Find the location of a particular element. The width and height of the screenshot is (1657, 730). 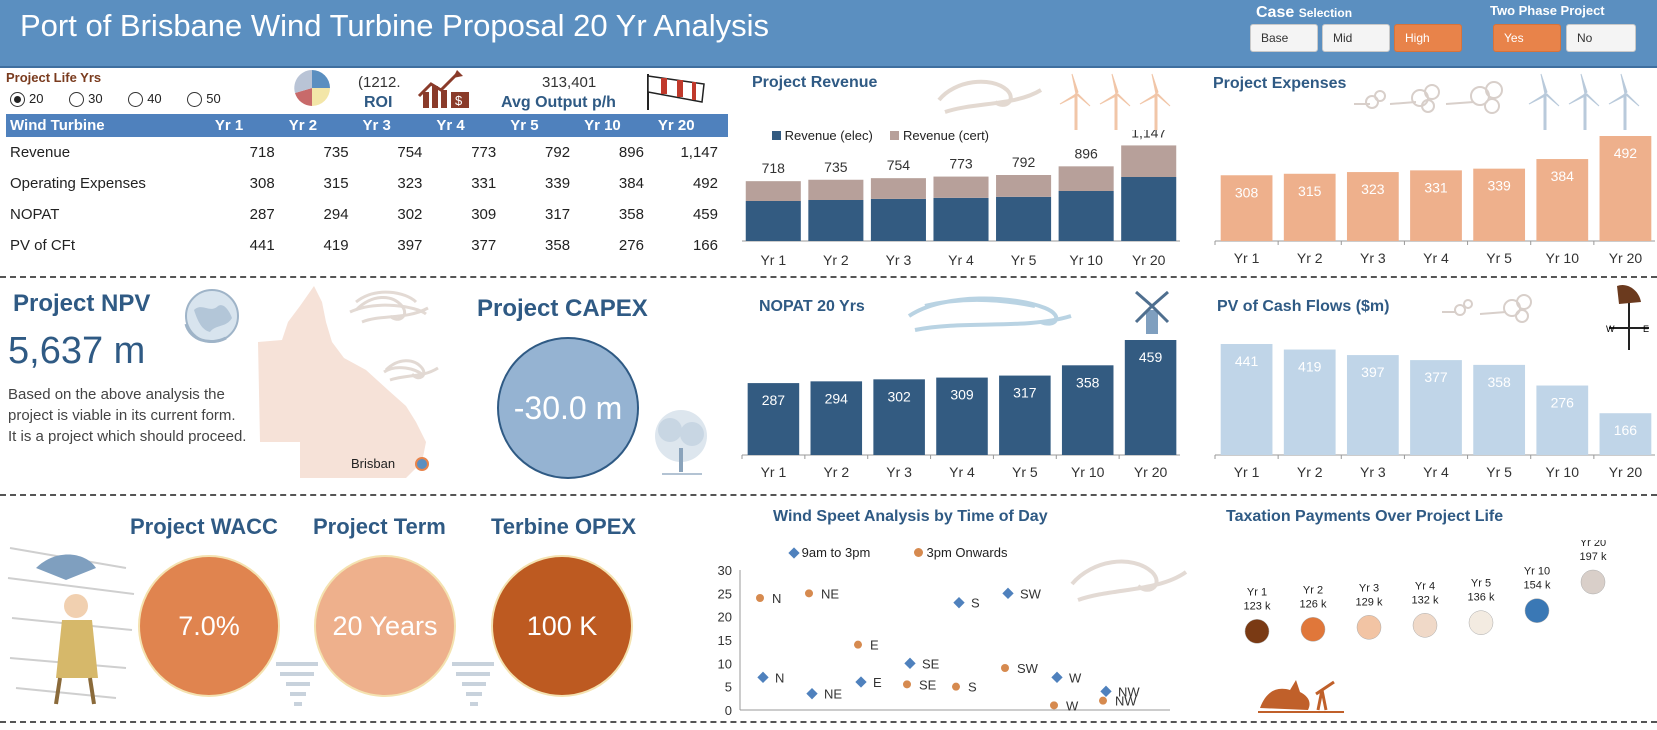

revenue-legend: Revenue (elec) Revenue (cert) is located at coordinates (880, 135).